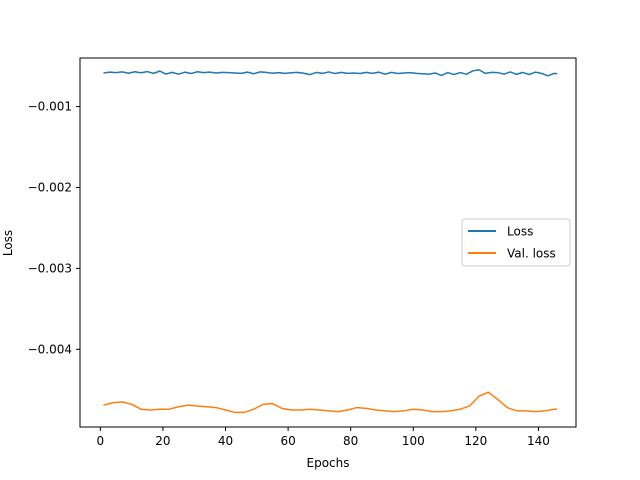 The height and width of the screenshot is (480, 640). What do you see at coordinates (350, 441) in the screenshot?
I see `x-tick-label: 80` at bounding box center [350, 441].